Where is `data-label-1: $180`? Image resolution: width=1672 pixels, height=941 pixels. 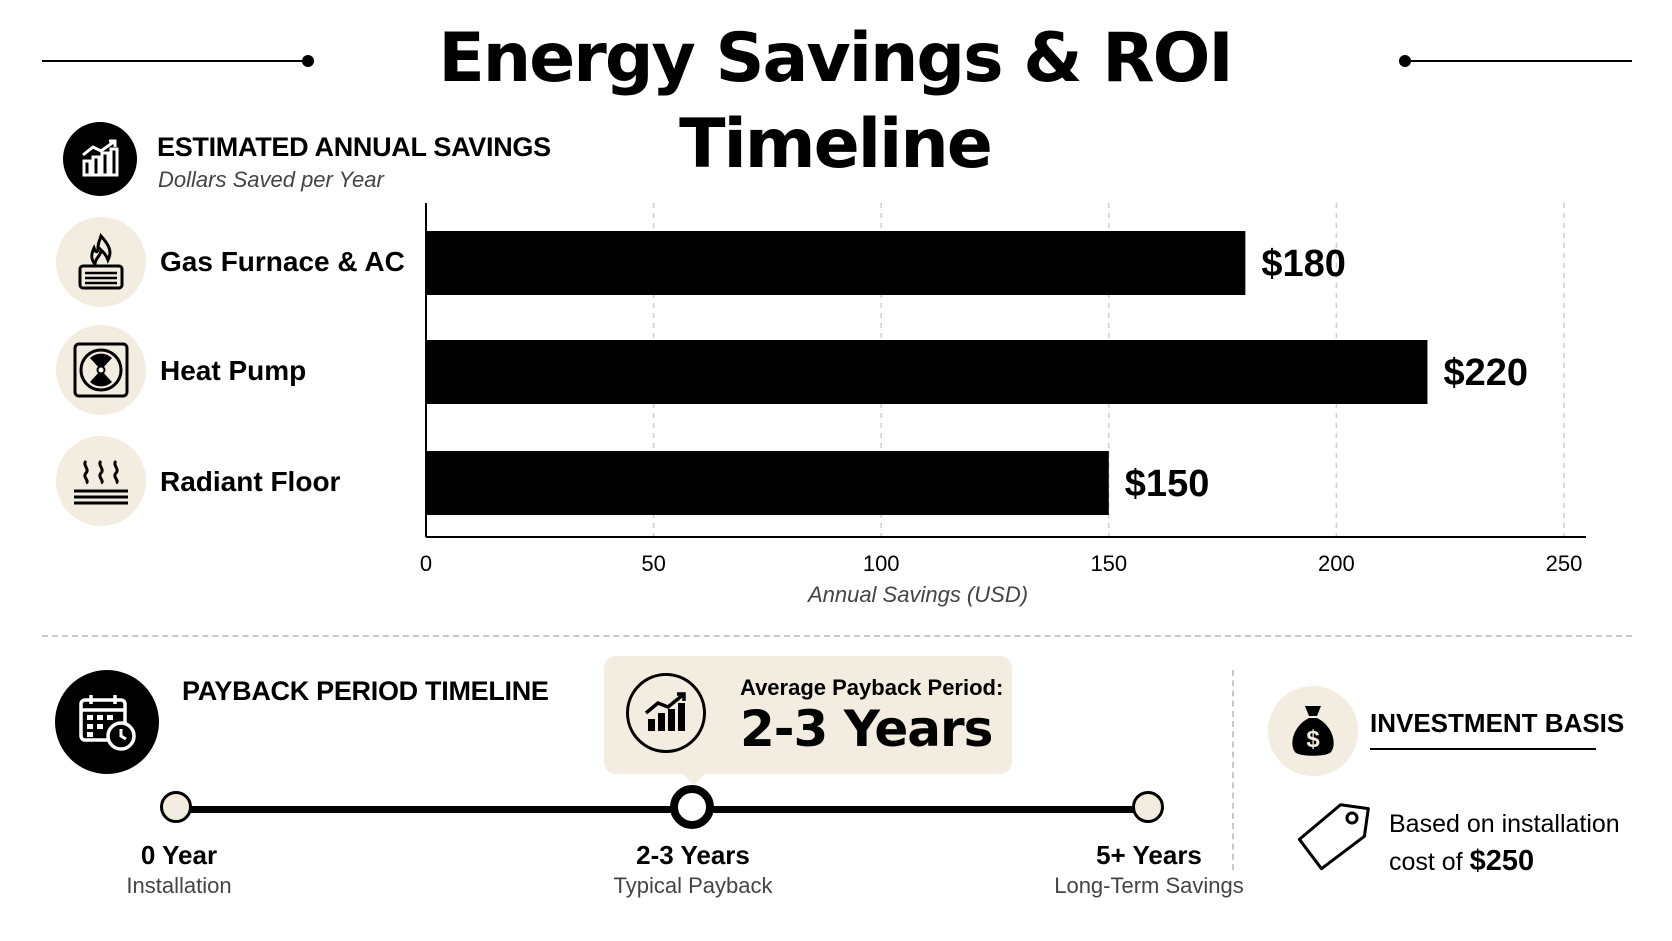 data-label-1: $180 is located at coordinates (1303, 264).